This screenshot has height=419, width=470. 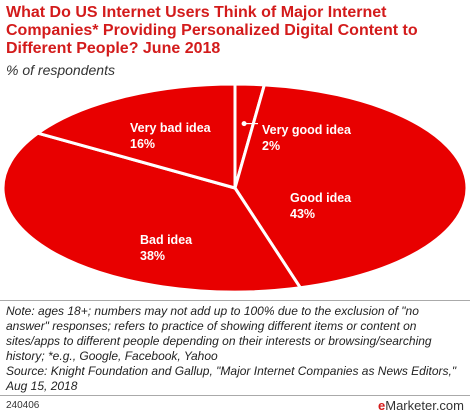 What do you see at coordinates (307, 138) in the screenshot?
I see `slice-label-very-good-idea: Very good idea 2%` at bounding box center [307, 138].